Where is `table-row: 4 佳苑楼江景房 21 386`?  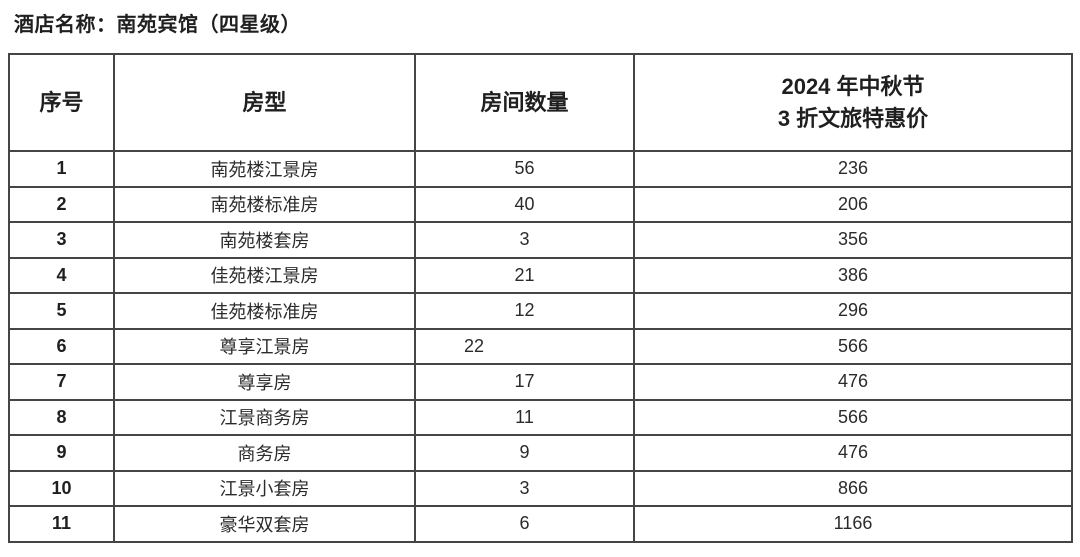 table-row: 4 佳苑楼江景房 21 386 is located at coordinates (540, 275).